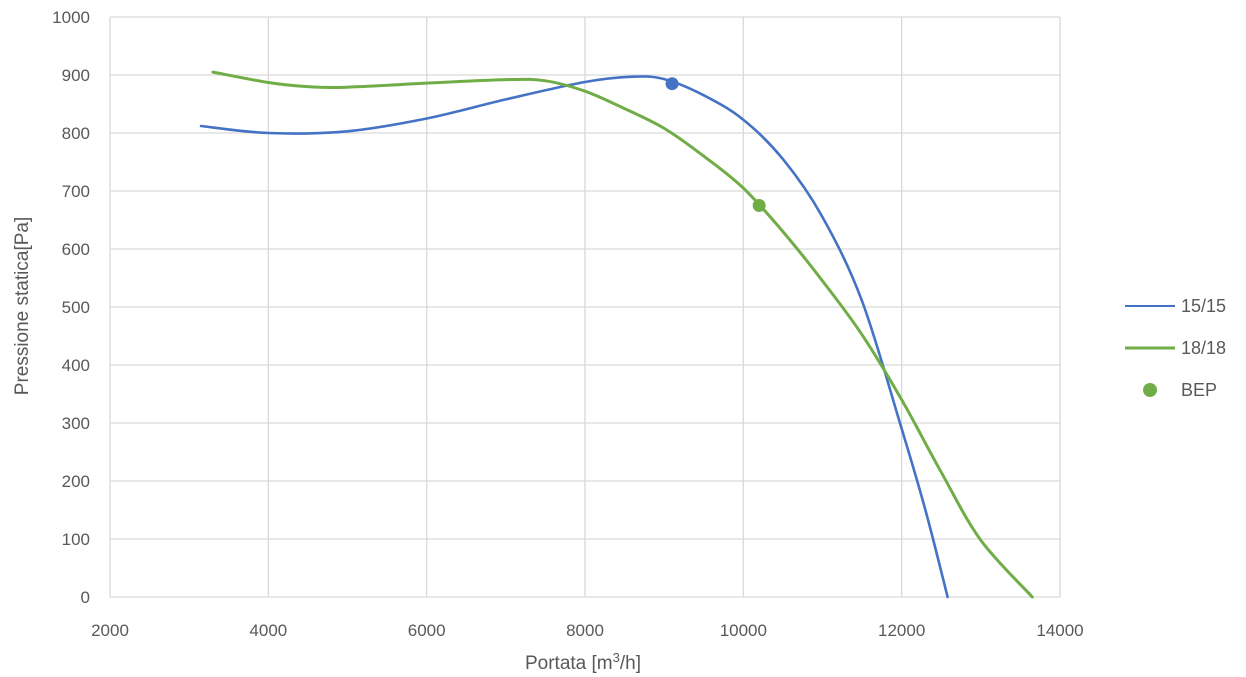 The height and width of the screenshot is (677, 1246). Describe the element at coordinates (1059, 630) in the screenshot. I see `x-tick-label: 14000` at that location.